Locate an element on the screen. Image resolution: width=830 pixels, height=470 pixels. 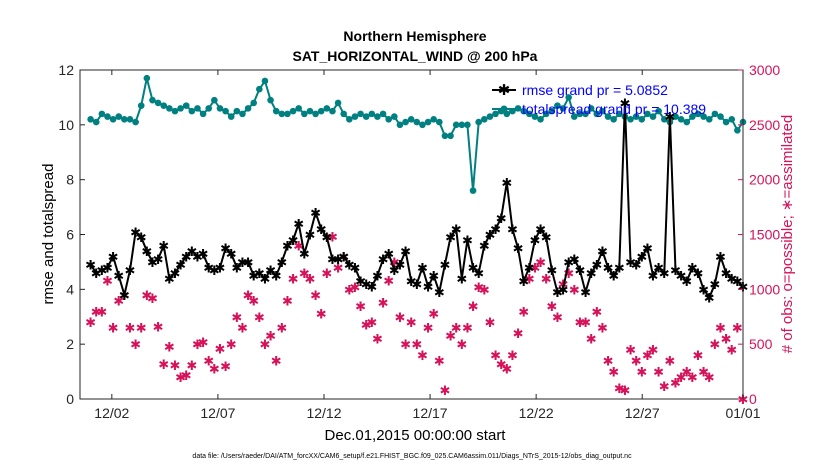
legend-spread-label: totalspread grand pr = 10.389 is located at coordinates (614, 109).